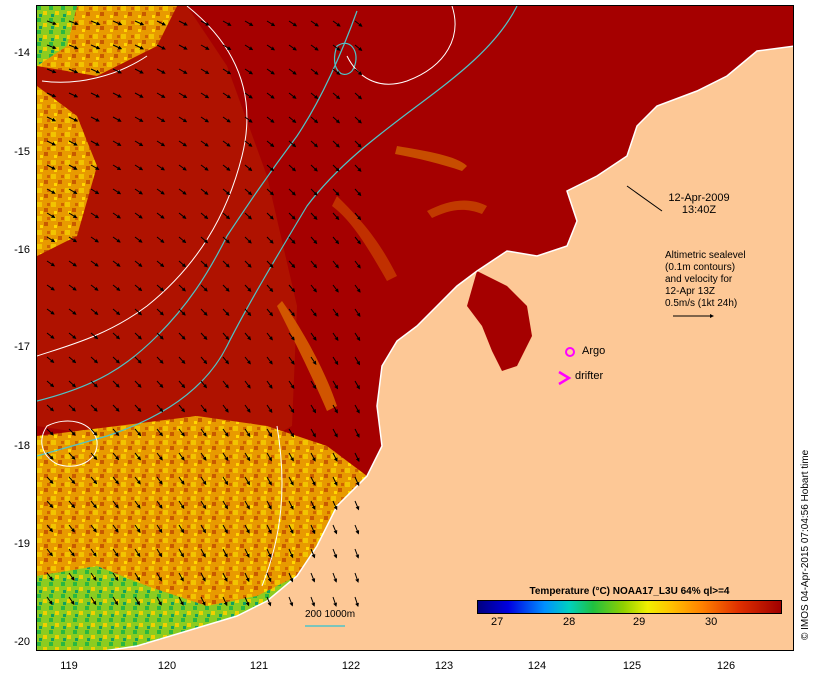 This screenshot has height=680, width=820. Describe the element at coordinates (167, 608) in the screenshot. I see `green-coastal-water` at that location.